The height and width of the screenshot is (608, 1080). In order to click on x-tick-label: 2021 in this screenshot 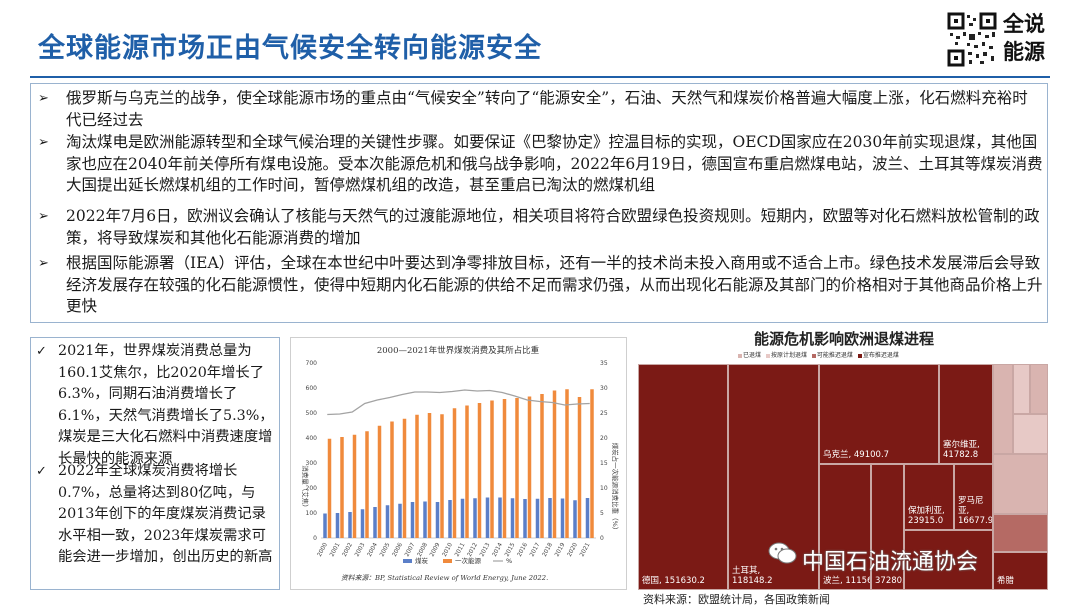, I will do `click(585, 550)`.